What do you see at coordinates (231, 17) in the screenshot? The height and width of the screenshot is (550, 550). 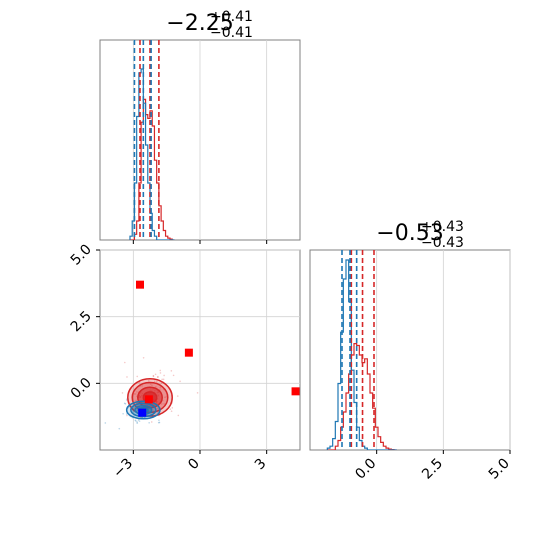 I see `param1-title-sup: +0.41` at bounding box center [231, 17].